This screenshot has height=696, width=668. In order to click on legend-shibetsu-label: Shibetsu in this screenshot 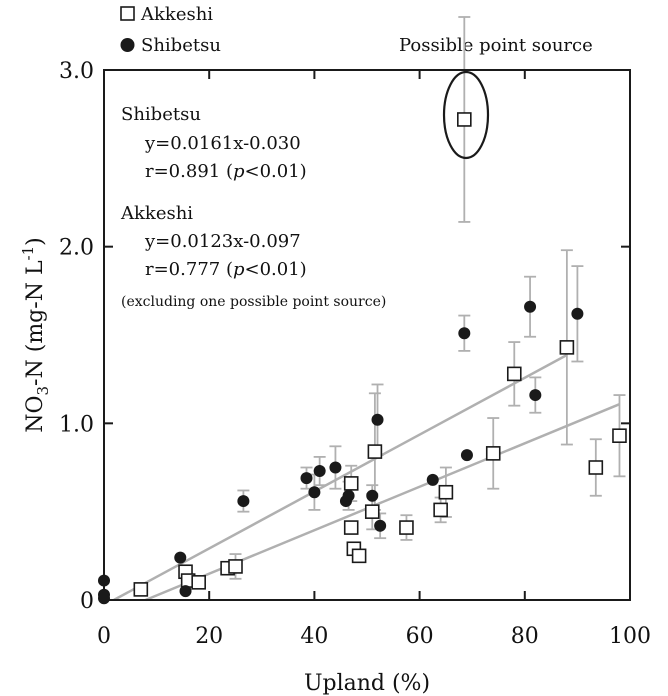, I will do `click(181, 45)`.